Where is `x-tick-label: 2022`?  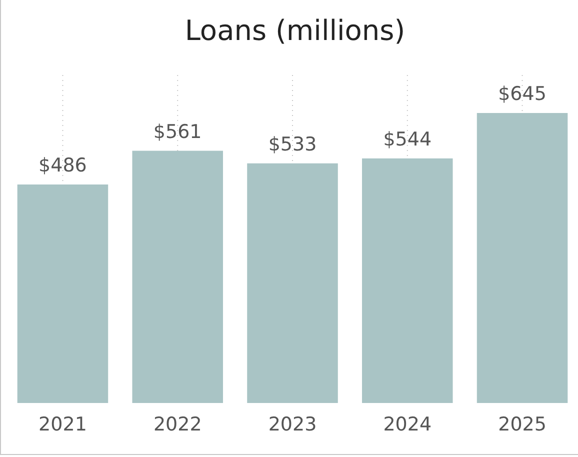 x-tick-label: 2022 is located at coordinates (177, 425).